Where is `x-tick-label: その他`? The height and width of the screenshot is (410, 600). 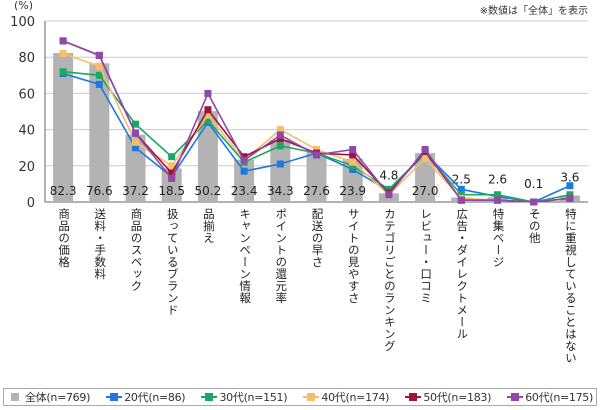 x-tick-label: その他 is located at coordinates (534, 226).